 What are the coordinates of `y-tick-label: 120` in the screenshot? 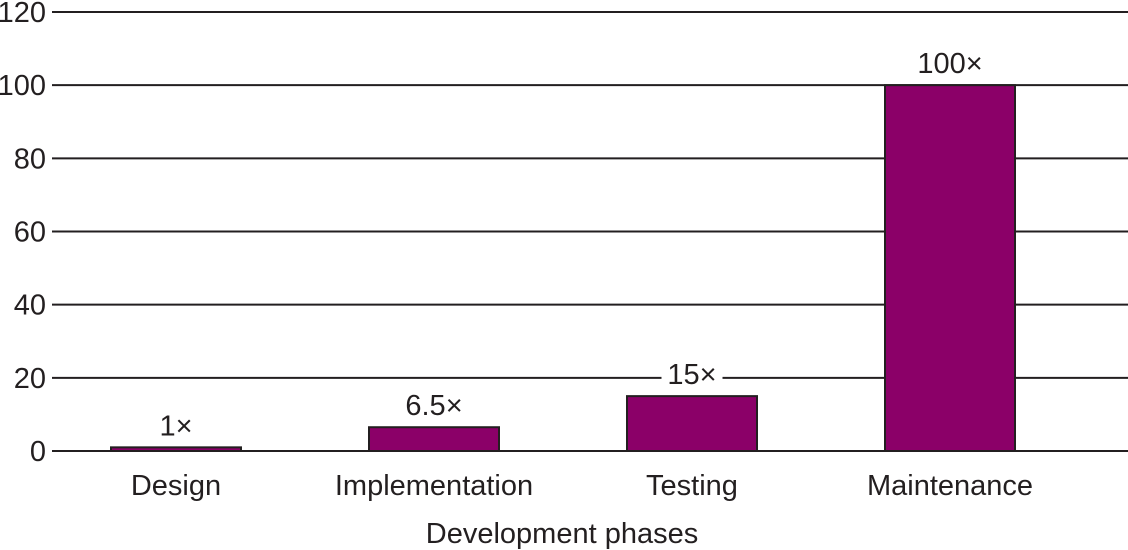 It's located at (23, 14).